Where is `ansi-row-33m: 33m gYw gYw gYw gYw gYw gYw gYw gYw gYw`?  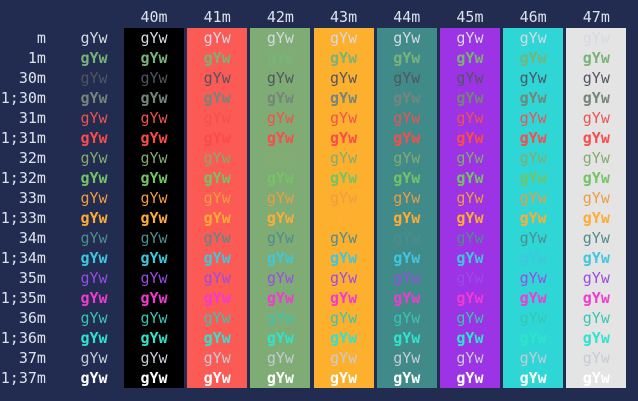
ansi-row-33m: 33m gYw gYw gYw gYw gYw gYw gYw gYw gYw is located at coordinates (319, 198).